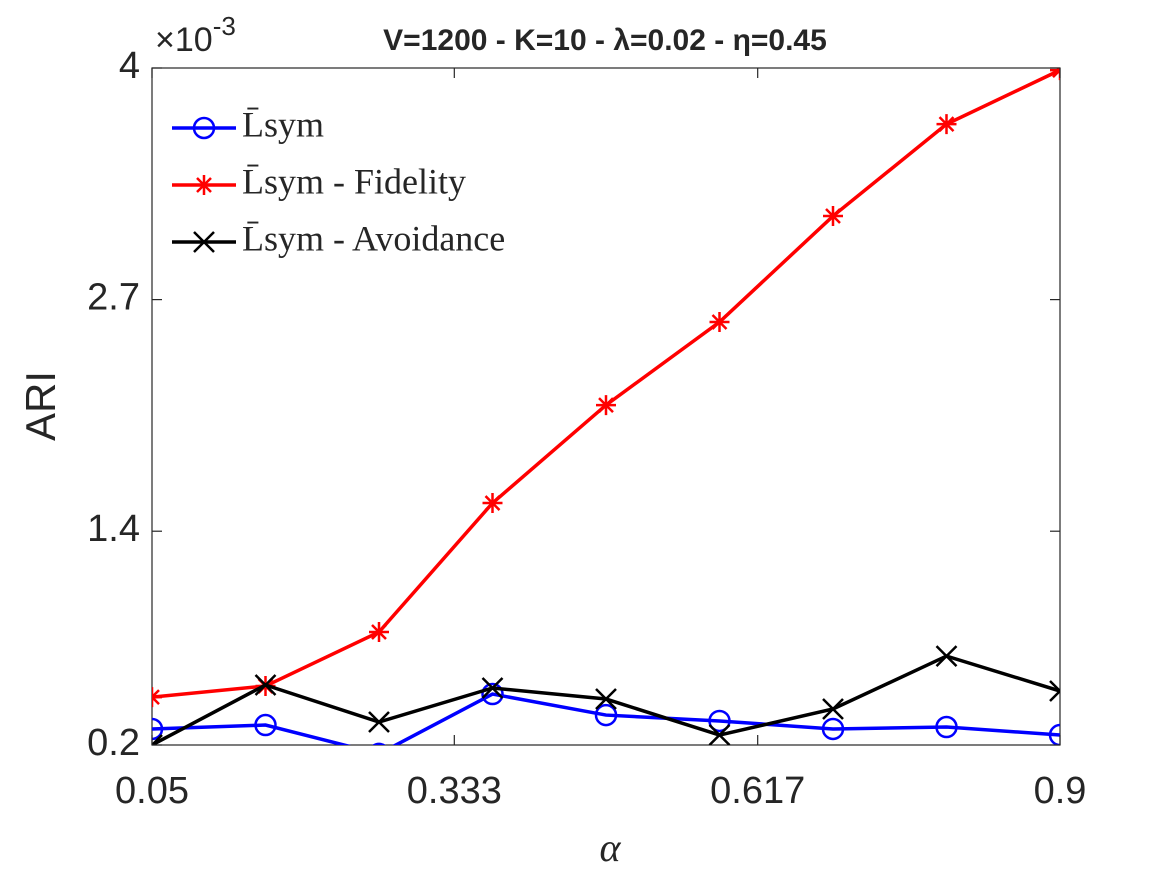 Image resolution: width=1167 pixels, height=875 pixels. What do you see at coordinates (605, 40) in the screenshot?
I see `chart-title: V=1200 - K=10 - λ=0.02 - η=0.45` at bounding box center [605, 40].